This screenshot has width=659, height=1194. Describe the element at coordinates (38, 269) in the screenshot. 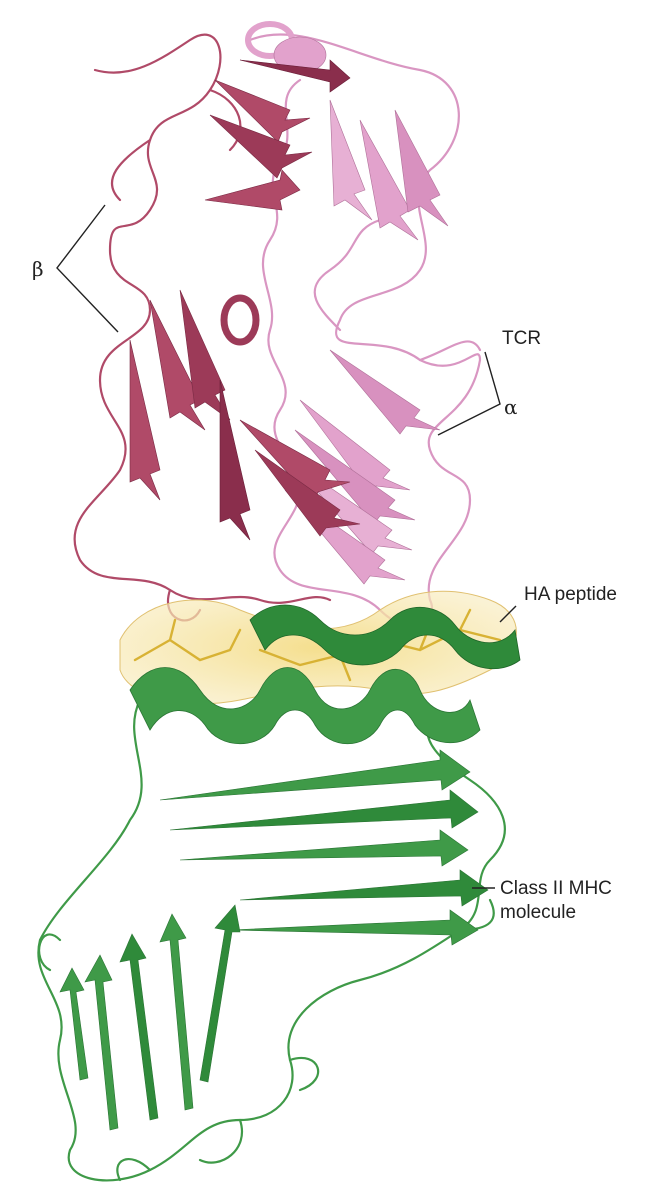

I see `beta-label: β` at that location.